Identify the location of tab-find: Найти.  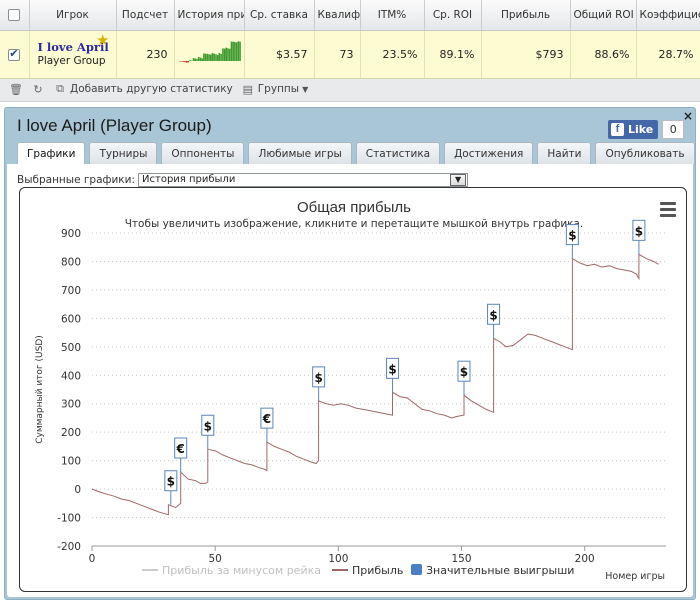
(564, 153).